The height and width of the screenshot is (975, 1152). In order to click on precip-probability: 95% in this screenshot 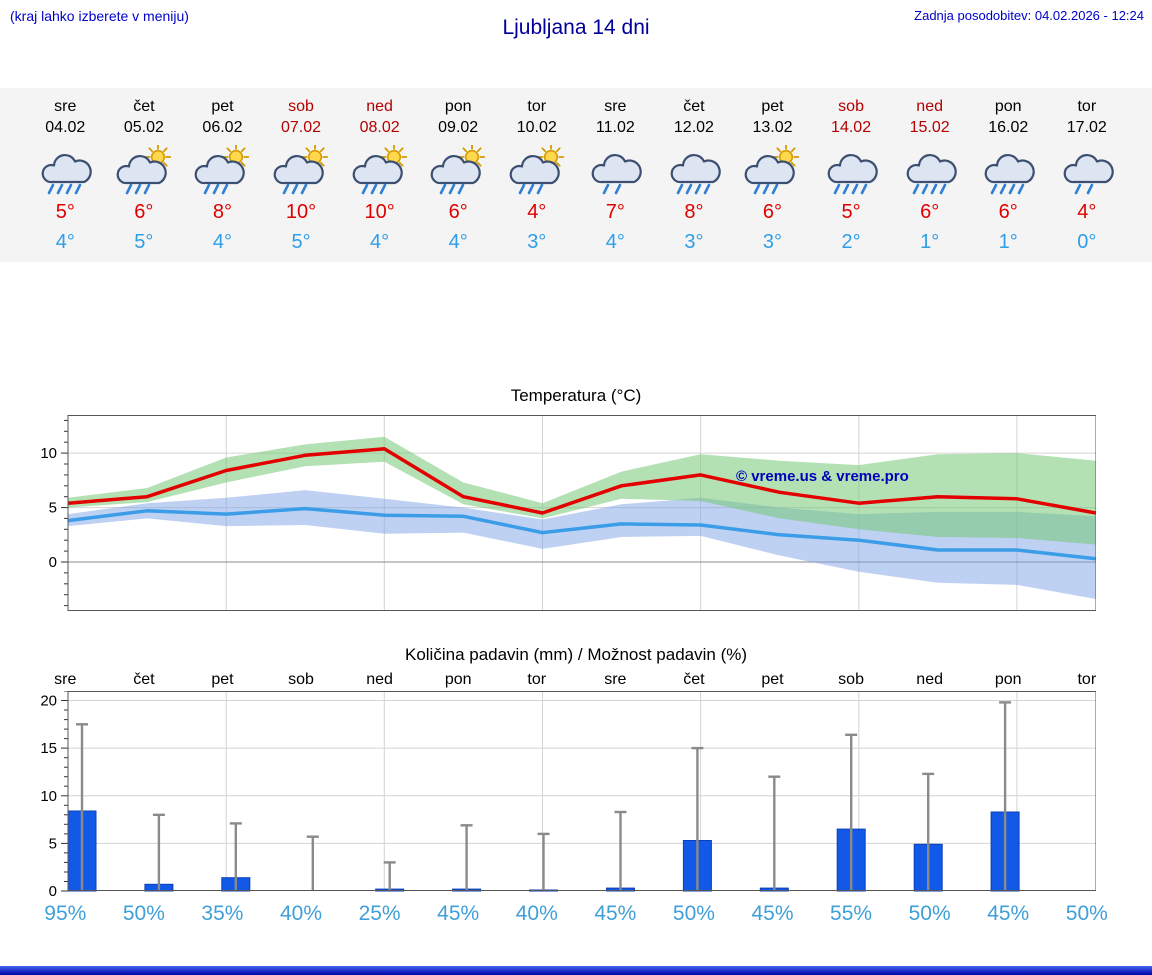, I will do `click(65, 913)`.